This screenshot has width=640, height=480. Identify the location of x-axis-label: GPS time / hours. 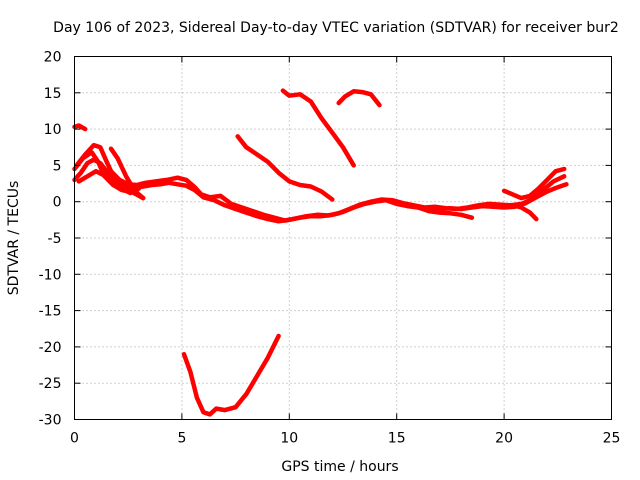
(339, 467).